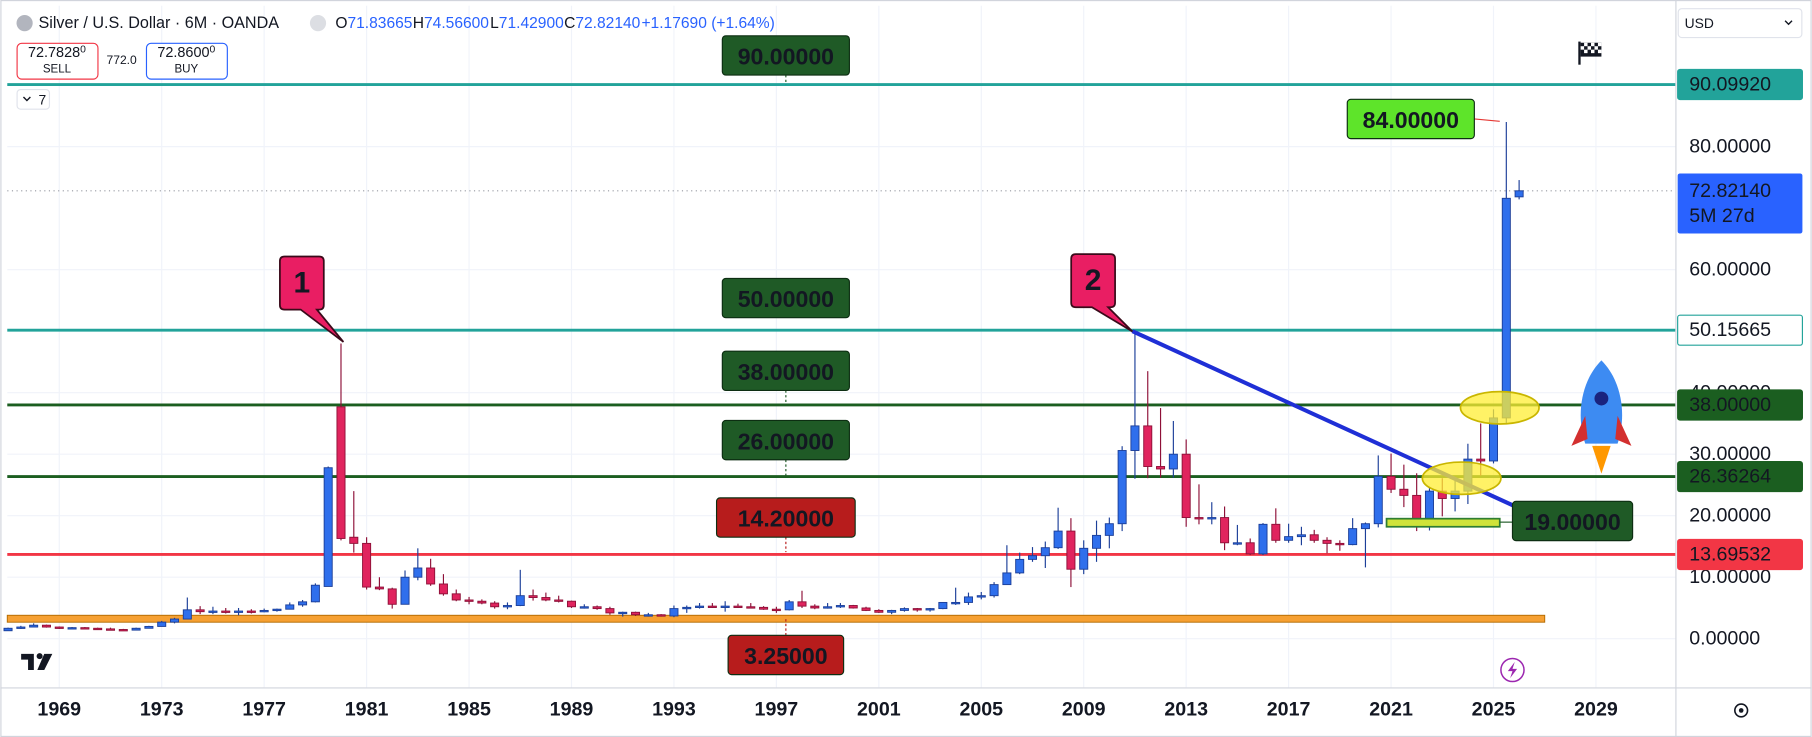 This screenshot has height=737, width=1812. I want to click on visibility-toggle, so click(318, 23).